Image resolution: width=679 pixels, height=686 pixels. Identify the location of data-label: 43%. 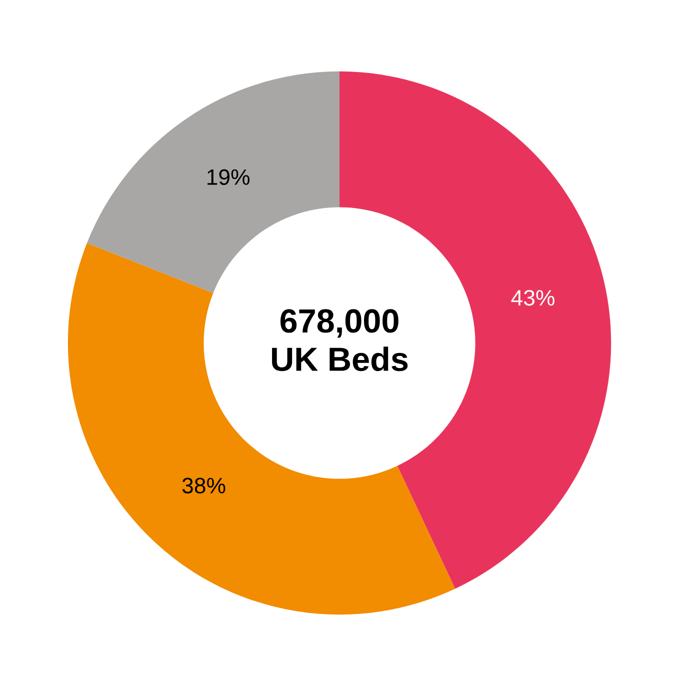
(532, 298).